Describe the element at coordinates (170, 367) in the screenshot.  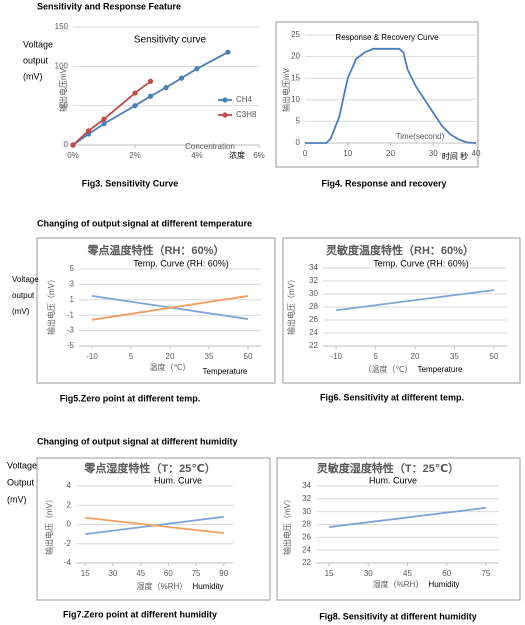
I see `x-axis-label: 温度（℃）` at that location.